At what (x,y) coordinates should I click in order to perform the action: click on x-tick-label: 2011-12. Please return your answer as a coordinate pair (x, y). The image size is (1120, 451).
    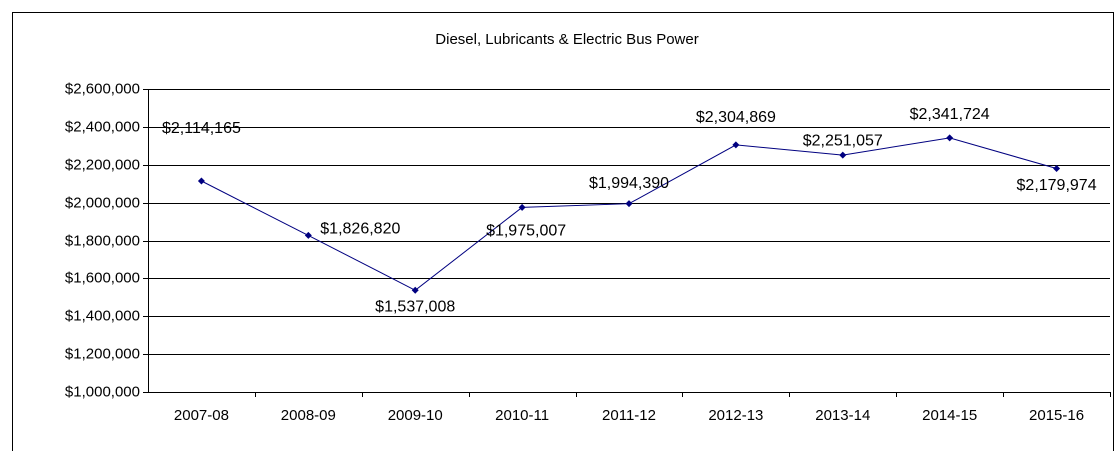
    Looking at the image, I should click on (629, 415).